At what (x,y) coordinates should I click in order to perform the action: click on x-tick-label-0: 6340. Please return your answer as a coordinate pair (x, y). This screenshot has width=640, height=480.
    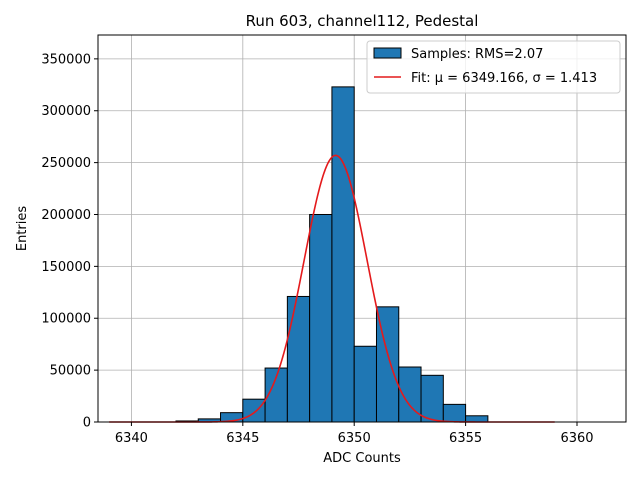
    Looking at the image, I should click on (131, 438).